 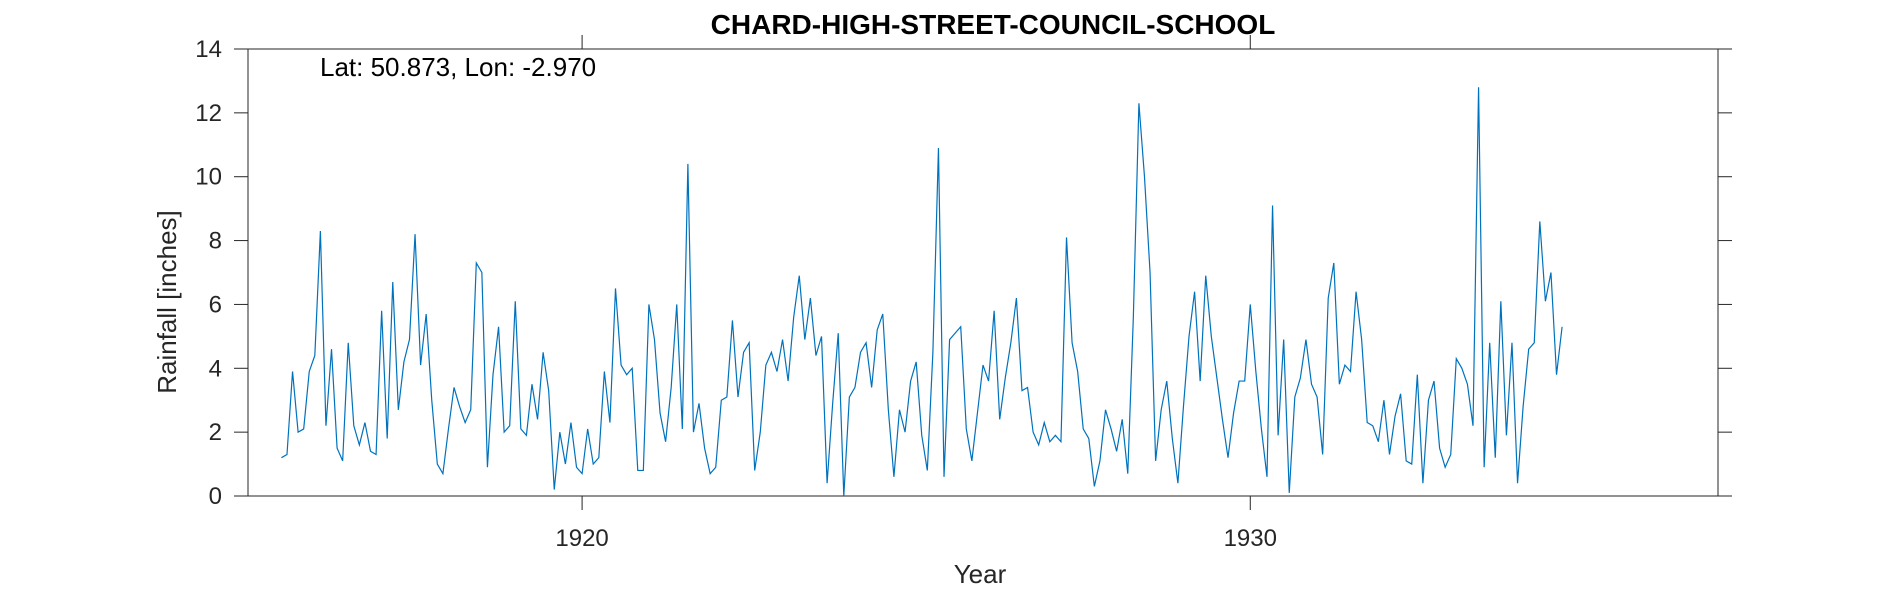 I want to click on x-tick-label: 1930, so click(x=1250, y=538).